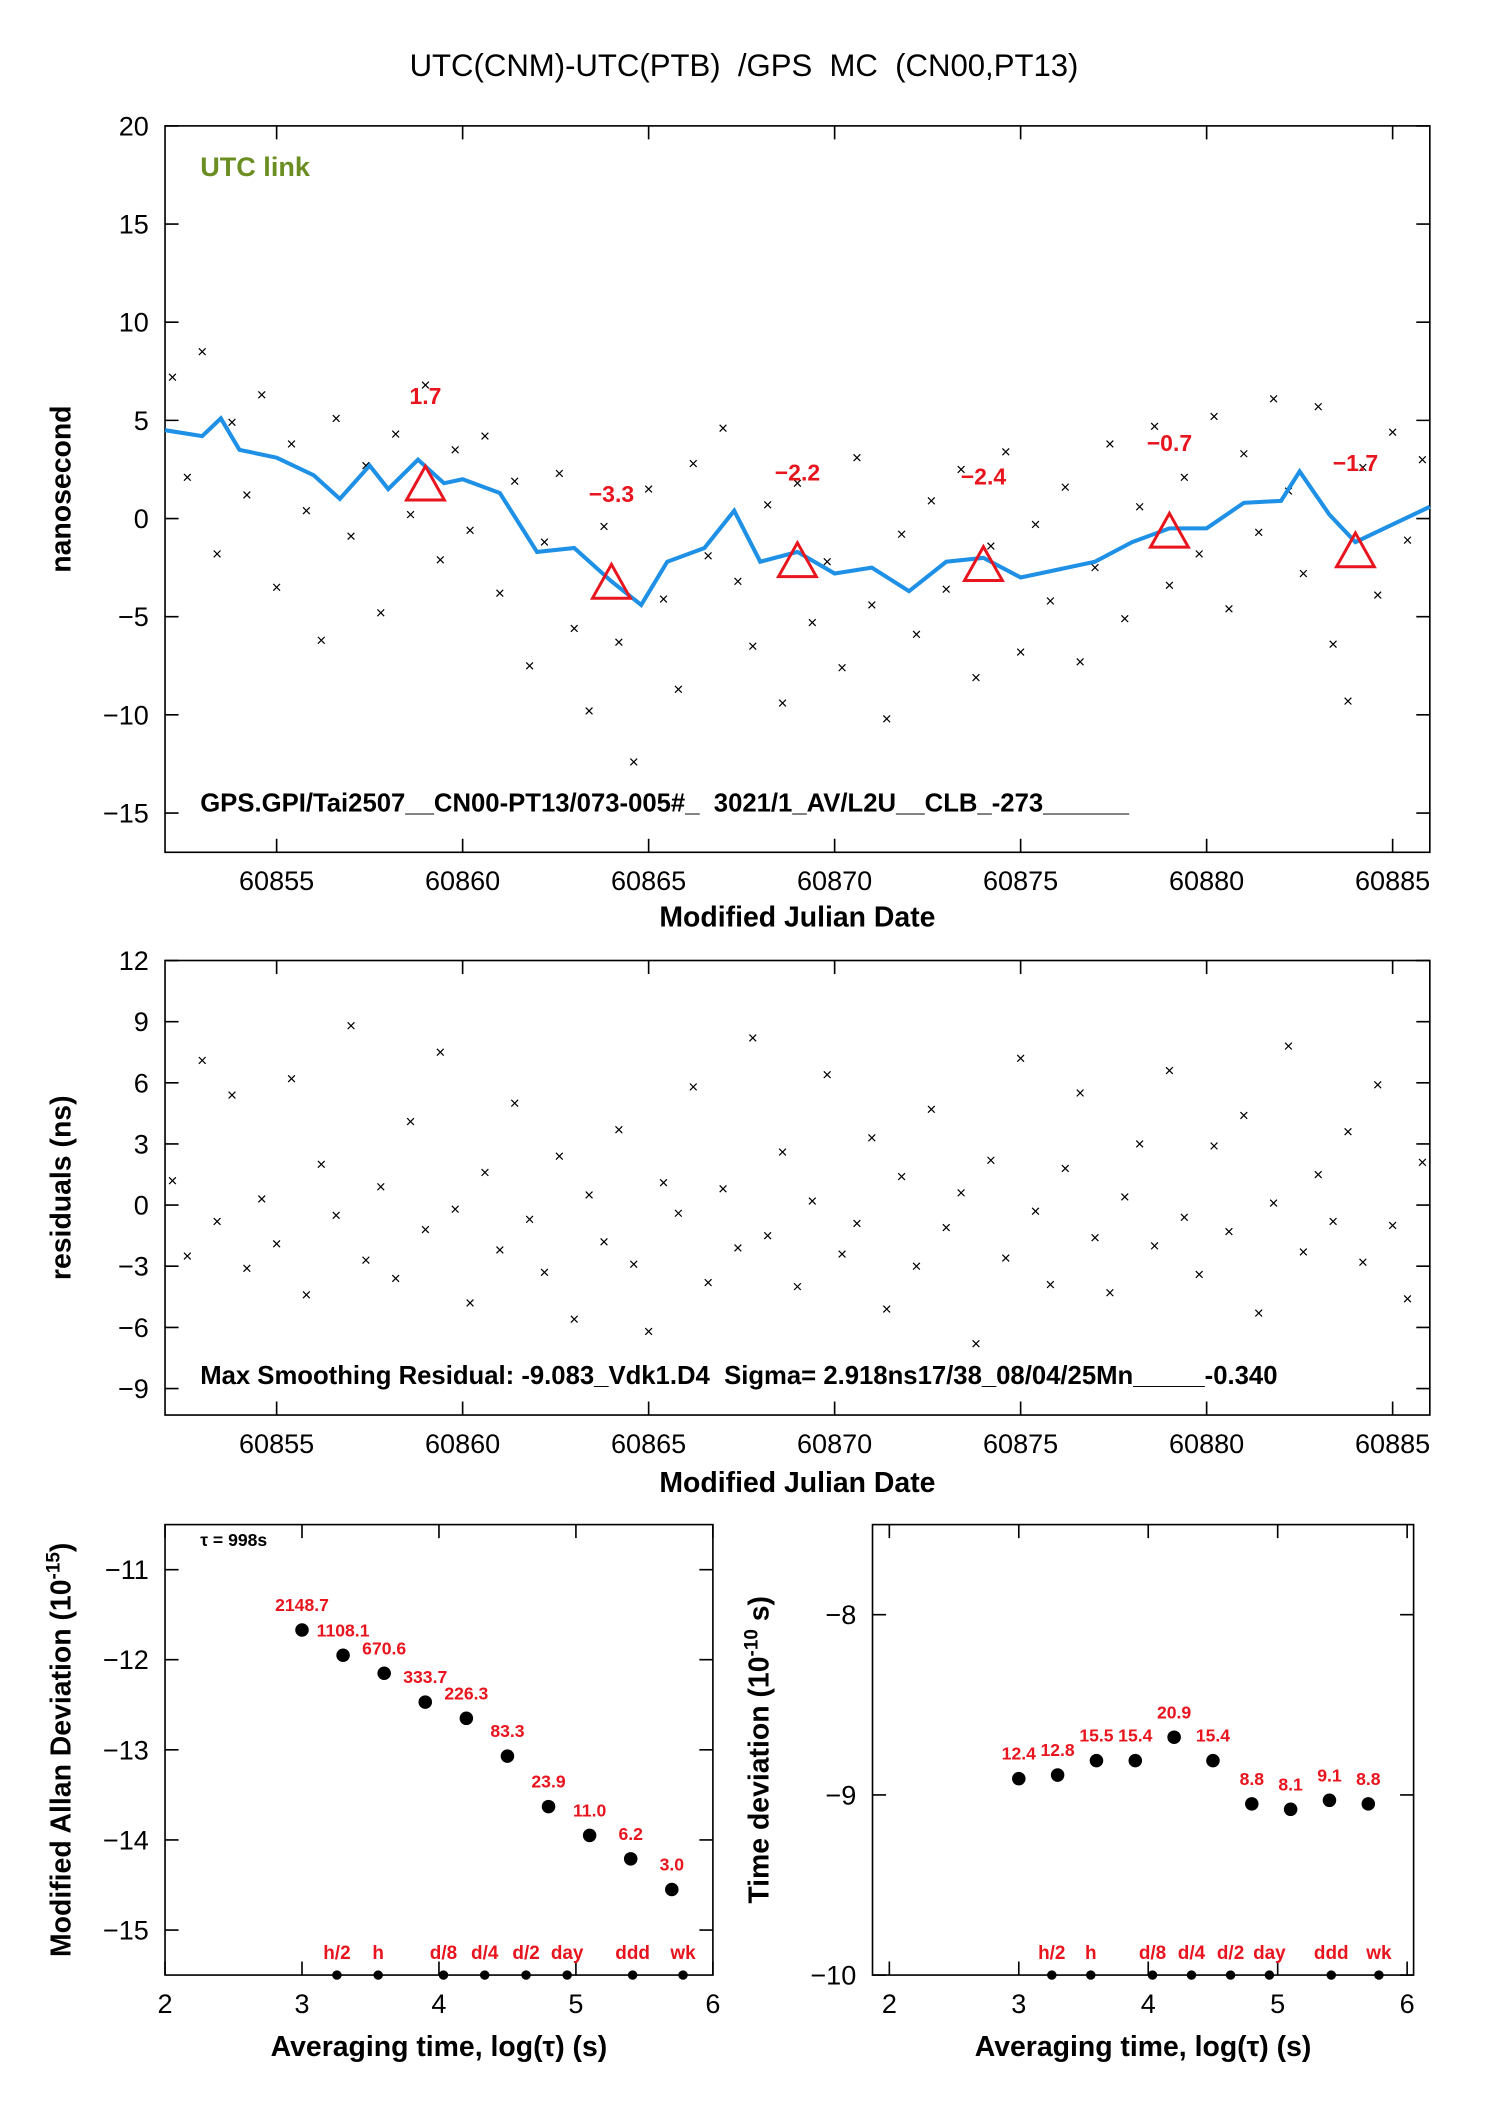 This screenshot has height=2105, width=1488. Describe the element at coordinates (1020, 881) in the screenshot. I see `x-tick-label: 60875` at that location.